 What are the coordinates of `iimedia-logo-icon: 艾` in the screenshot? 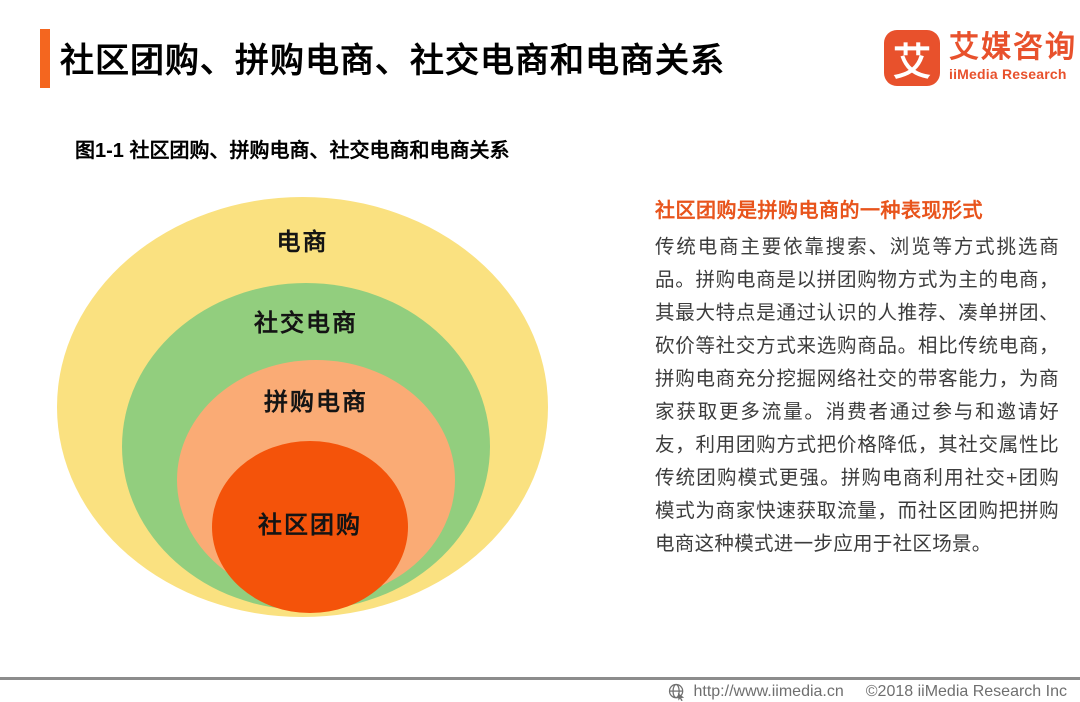 It's located at (912, 58).